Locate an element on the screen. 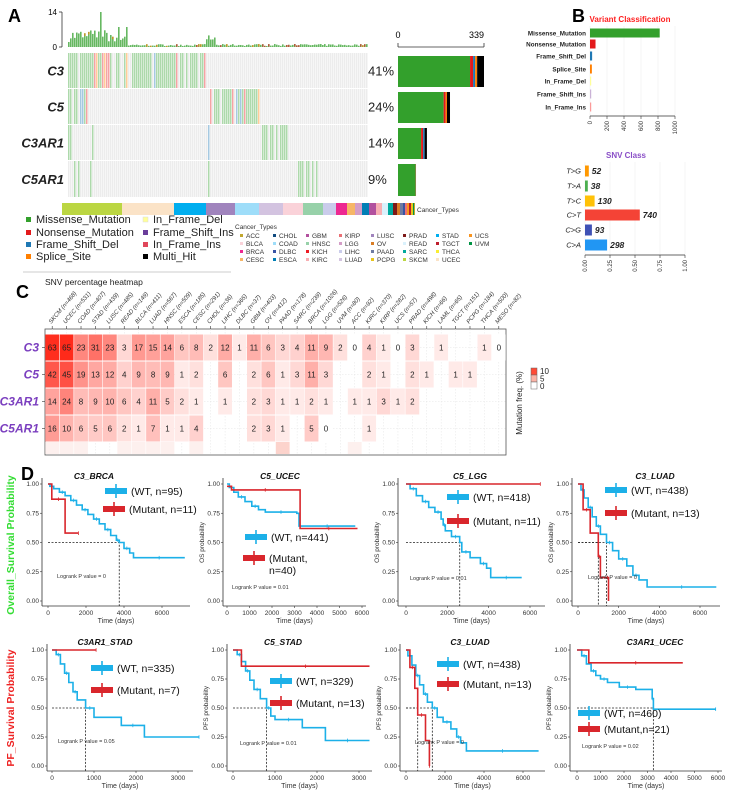 The width and height of the screenshot is (731, 797). category-label: Frame_Shift_Ins is located at coordinates (561, 95).